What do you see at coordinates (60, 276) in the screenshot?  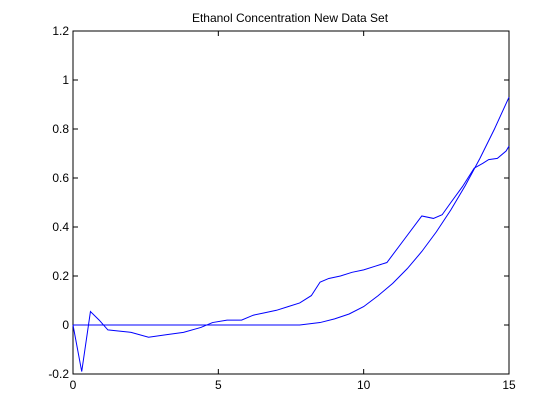 I see `y-tick-label: 0.2` at bounding box center [60, 276].